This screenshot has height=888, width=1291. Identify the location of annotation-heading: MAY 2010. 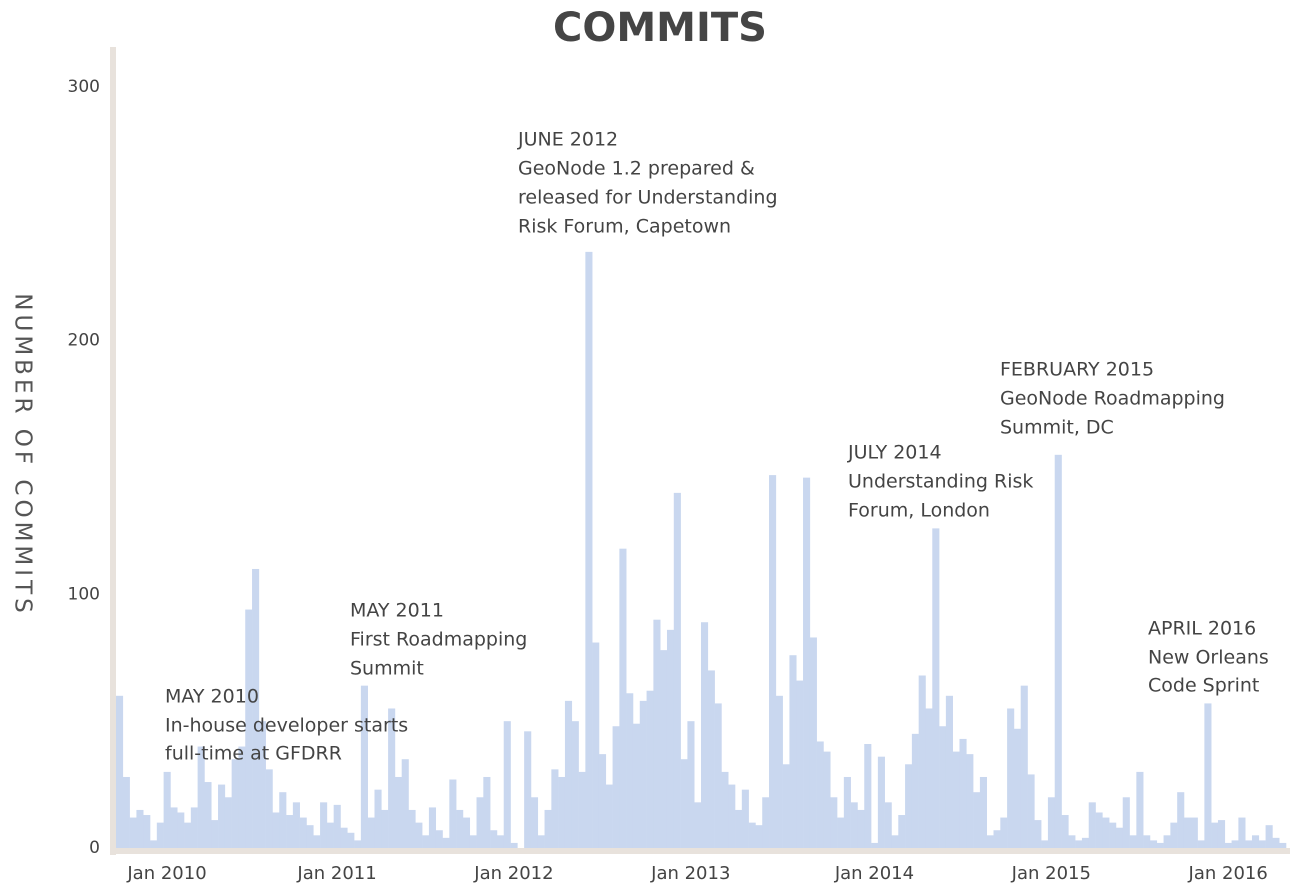
(212, 697).